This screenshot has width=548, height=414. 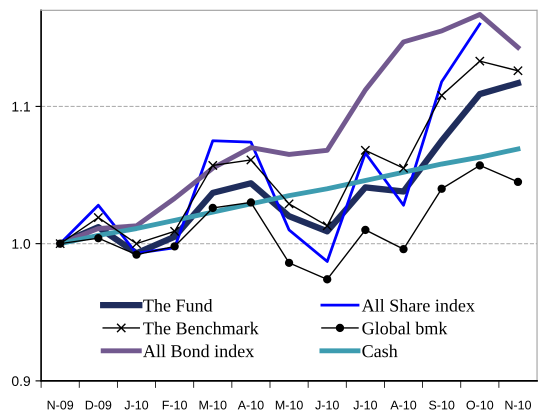 What do you see at coordinates (99, 405) in the screenshot?
I see `x-tick-label: D-09` at bounding box center [99, 405].